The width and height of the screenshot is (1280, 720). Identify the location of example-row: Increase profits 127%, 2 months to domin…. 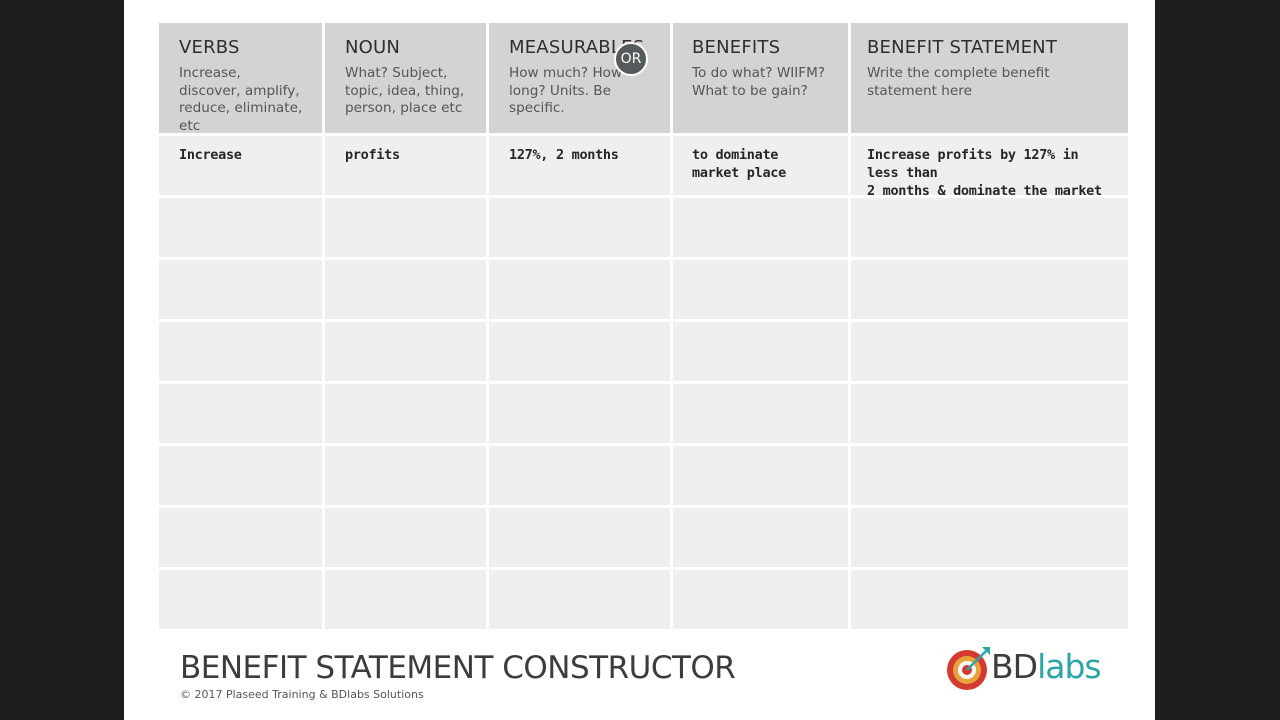
(643, 176).